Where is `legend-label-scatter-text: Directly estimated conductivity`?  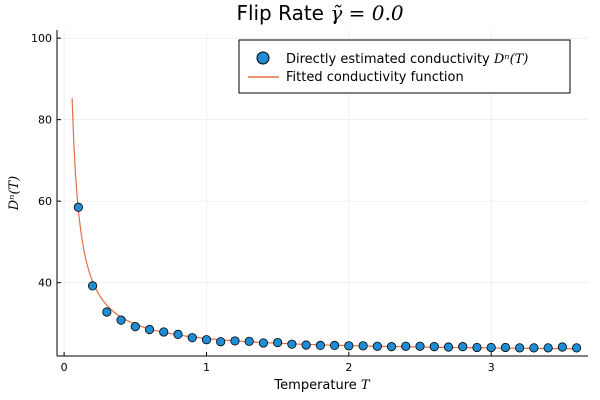
legend-label-scatter-text: Directly estimated conductivity is located at coordinates (388, 59).